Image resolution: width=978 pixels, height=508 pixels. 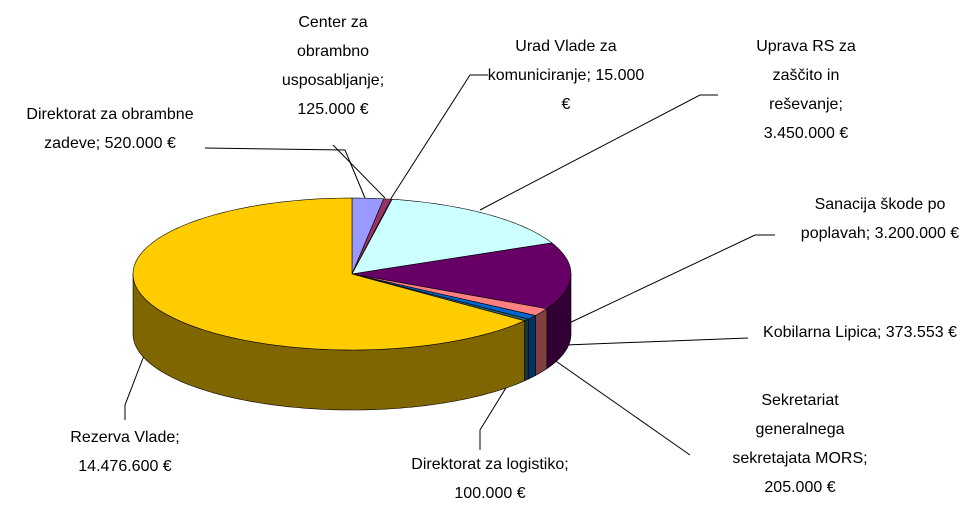 What do you see at coordinates (800, 487) in the screenshot?
I see `value-label: 205.000 €` at bounding box center [800, 487].